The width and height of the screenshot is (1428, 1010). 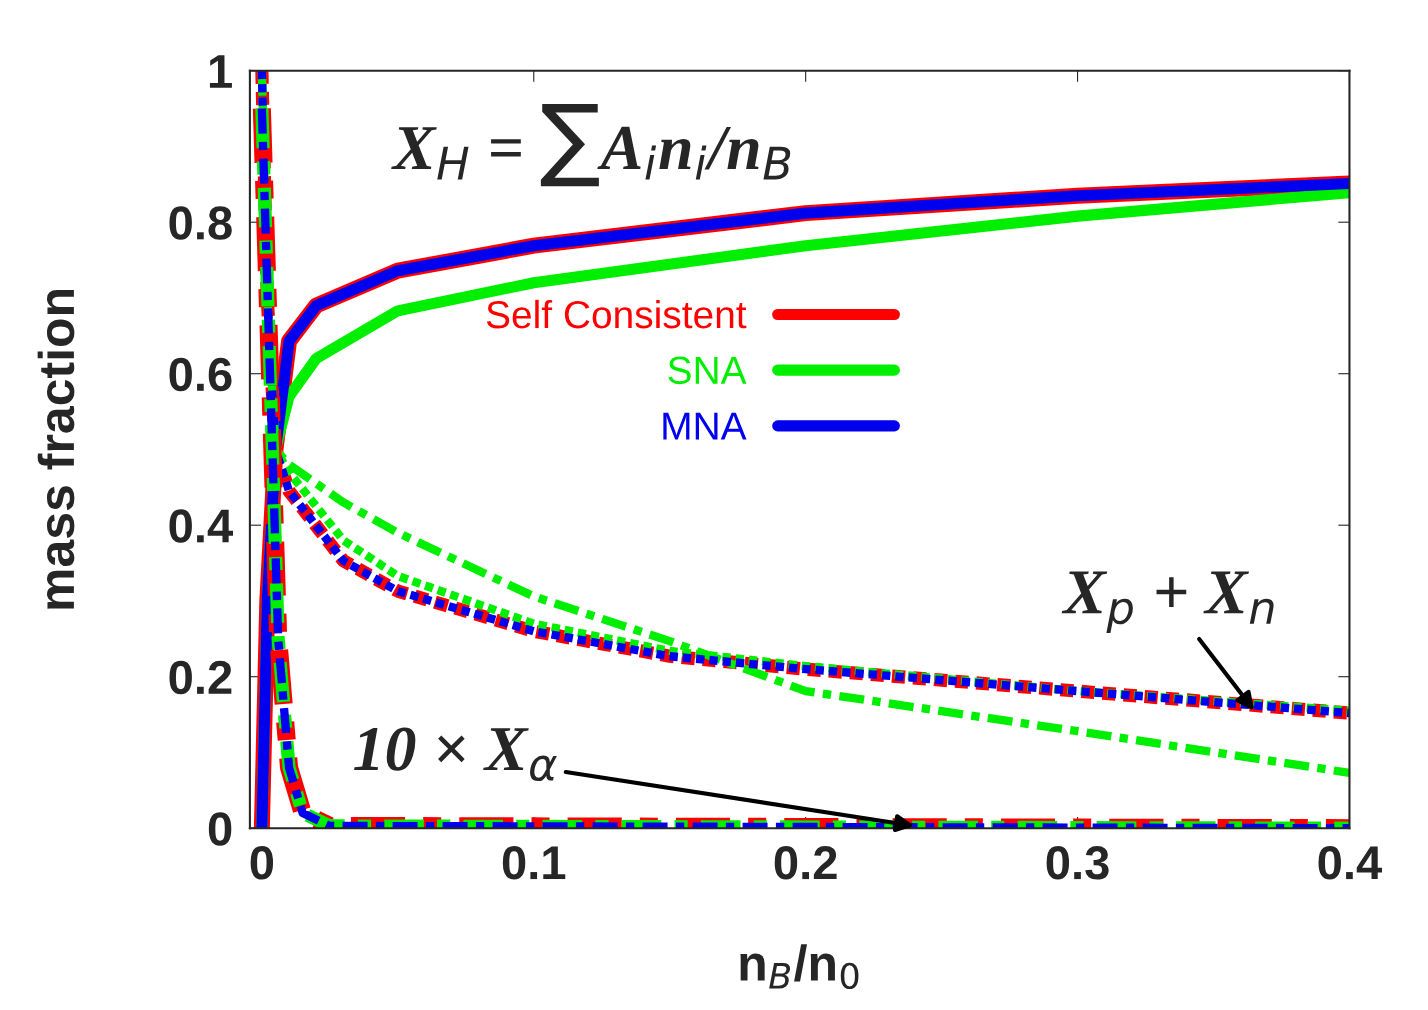 I want to click on y-tick-label: 0.8, so click(x=200, y=223).